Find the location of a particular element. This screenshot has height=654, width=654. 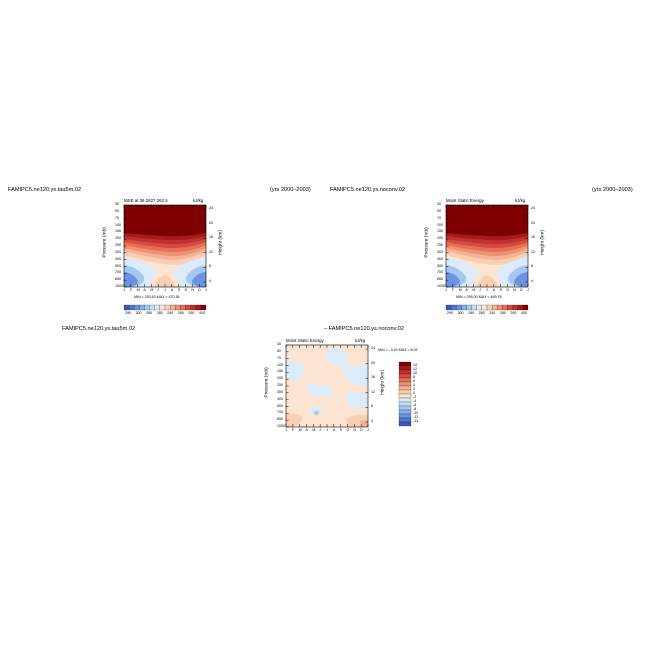

panel1-colorbar is located at coordinates (165, 307).